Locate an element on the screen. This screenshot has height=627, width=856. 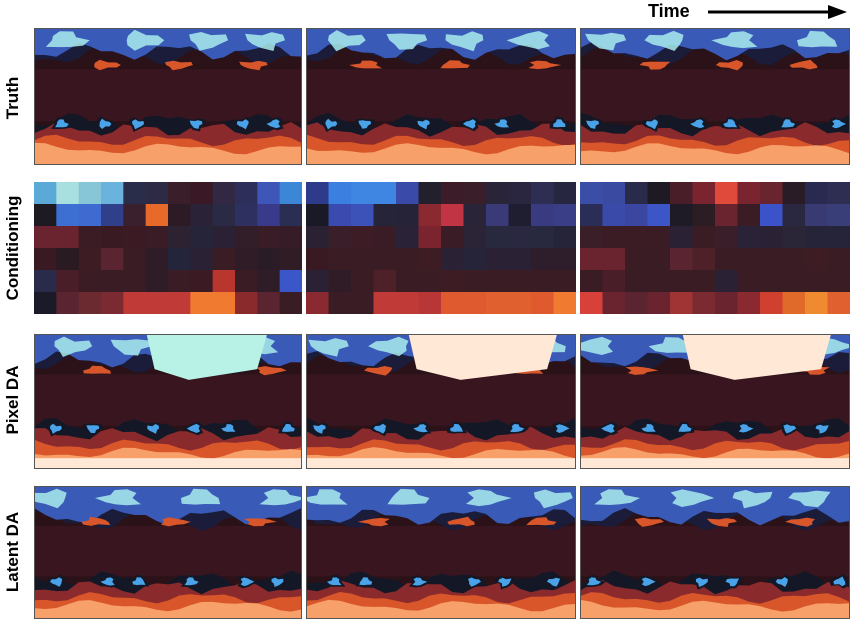
panel-pixel-da-t2 is located at coordinates (441, 401).